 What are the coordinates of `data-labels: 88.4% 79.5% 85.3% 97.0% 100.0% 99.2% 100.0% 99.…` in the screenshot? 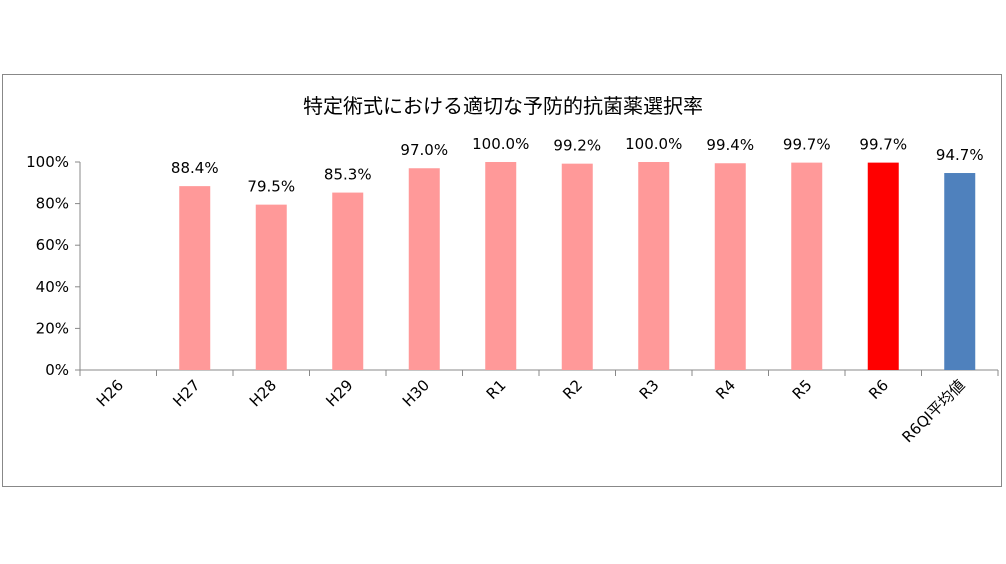 It's located at (577, 165).